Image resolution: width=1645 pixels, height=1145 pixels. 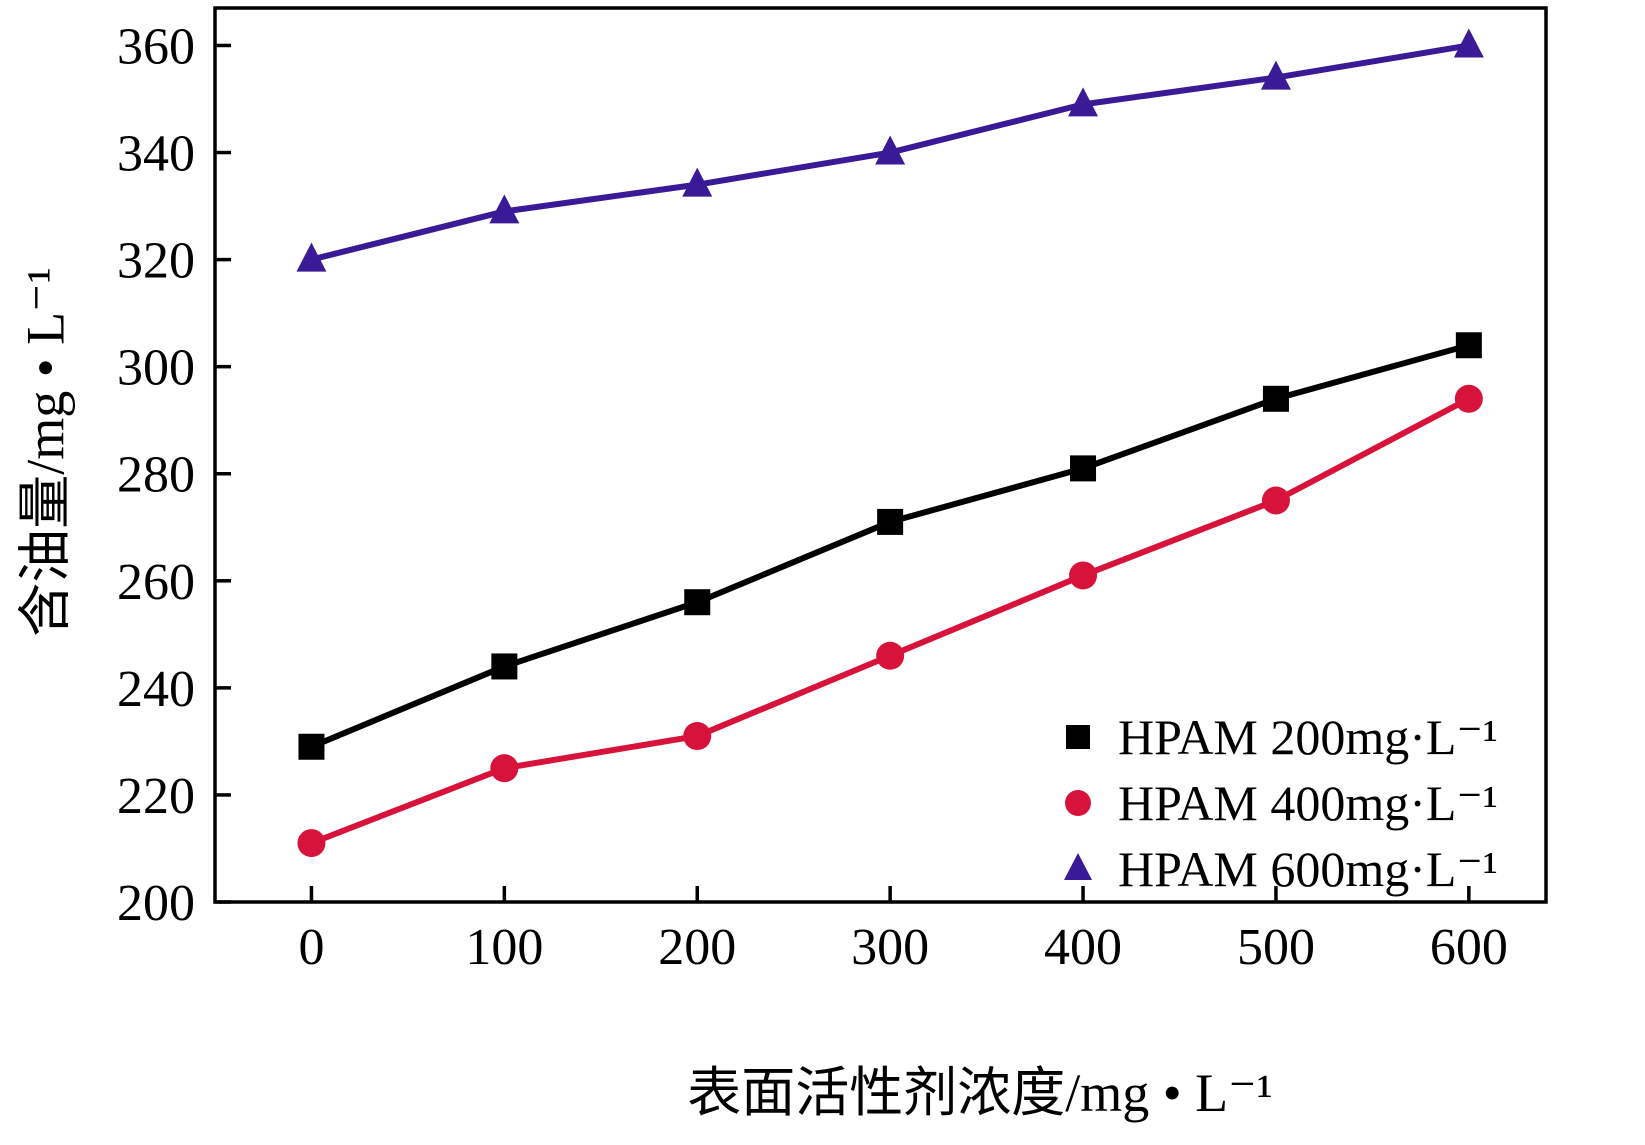 I want to click on y-tick-label: 260, so click(x=156, y=582).